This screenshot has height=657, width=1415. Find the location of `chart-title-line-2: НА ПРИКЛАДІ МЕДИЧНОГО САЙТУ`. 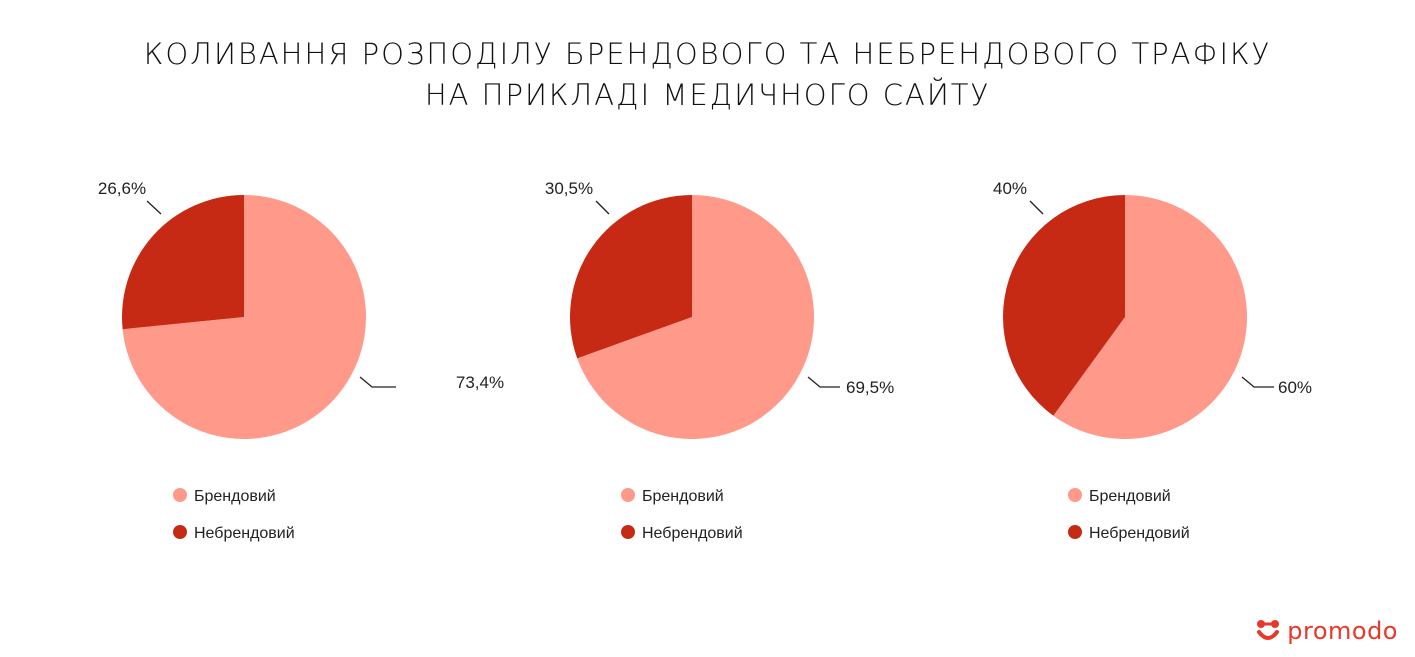

chart-title-line-2: НА ПРИКЛАДІ МЕДИЧНОГО САЙТУ is located at coordinates (707, 95).